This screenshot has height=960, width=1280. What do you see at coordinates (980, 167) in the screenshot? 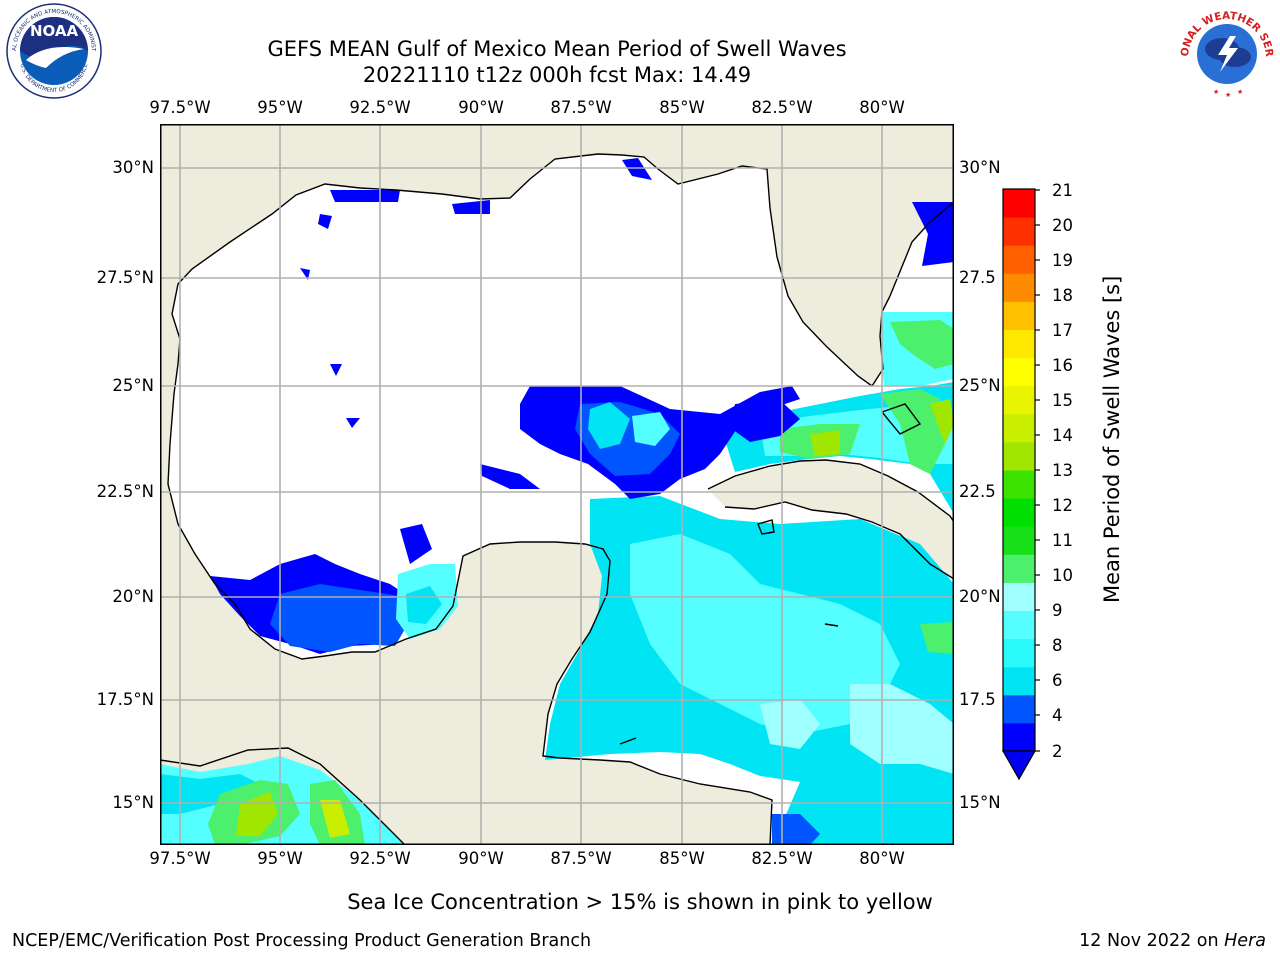
I see `lat-tick-right: 30°N` at bounding box center [980, 167].